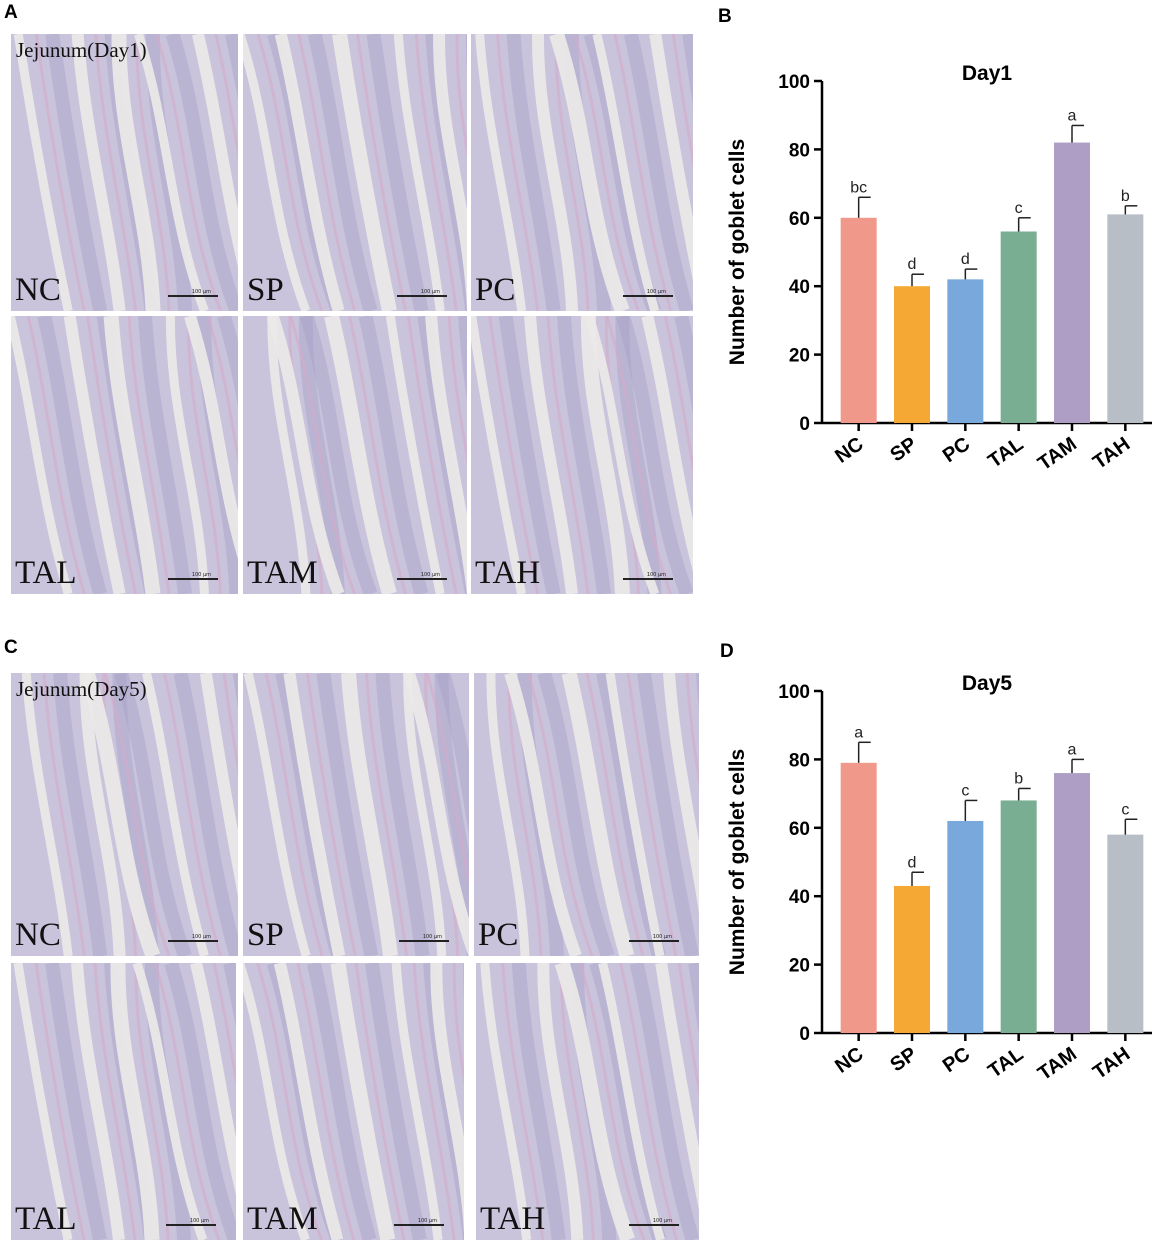 The height and width of the screenshot is (1248, 1170). Describe the element at coordinates (956, 1060) in the screenshot. I see `x-tick-label: PC` at that location.